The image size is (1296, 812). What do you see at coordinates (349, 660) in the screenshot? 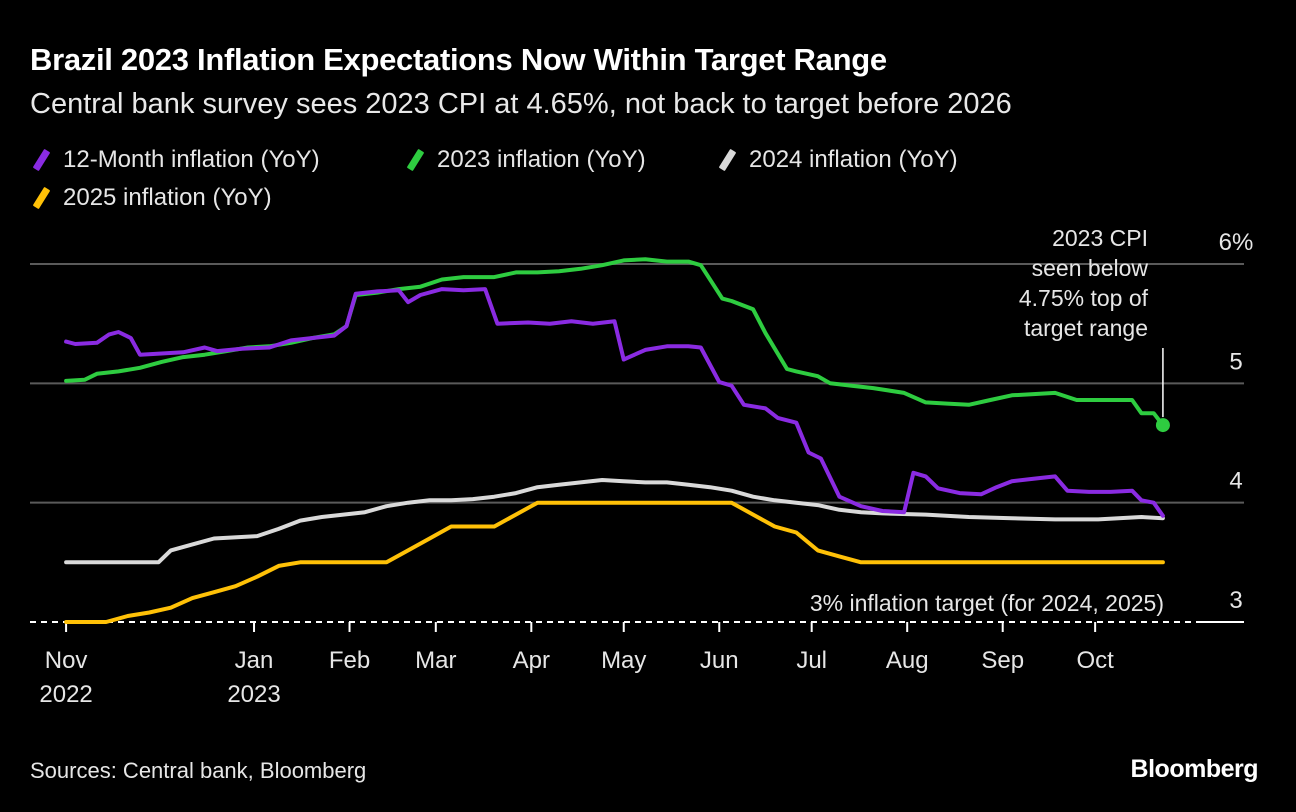
I see `x-tick-label-feb: Feb` at bounding box center [349, 660].